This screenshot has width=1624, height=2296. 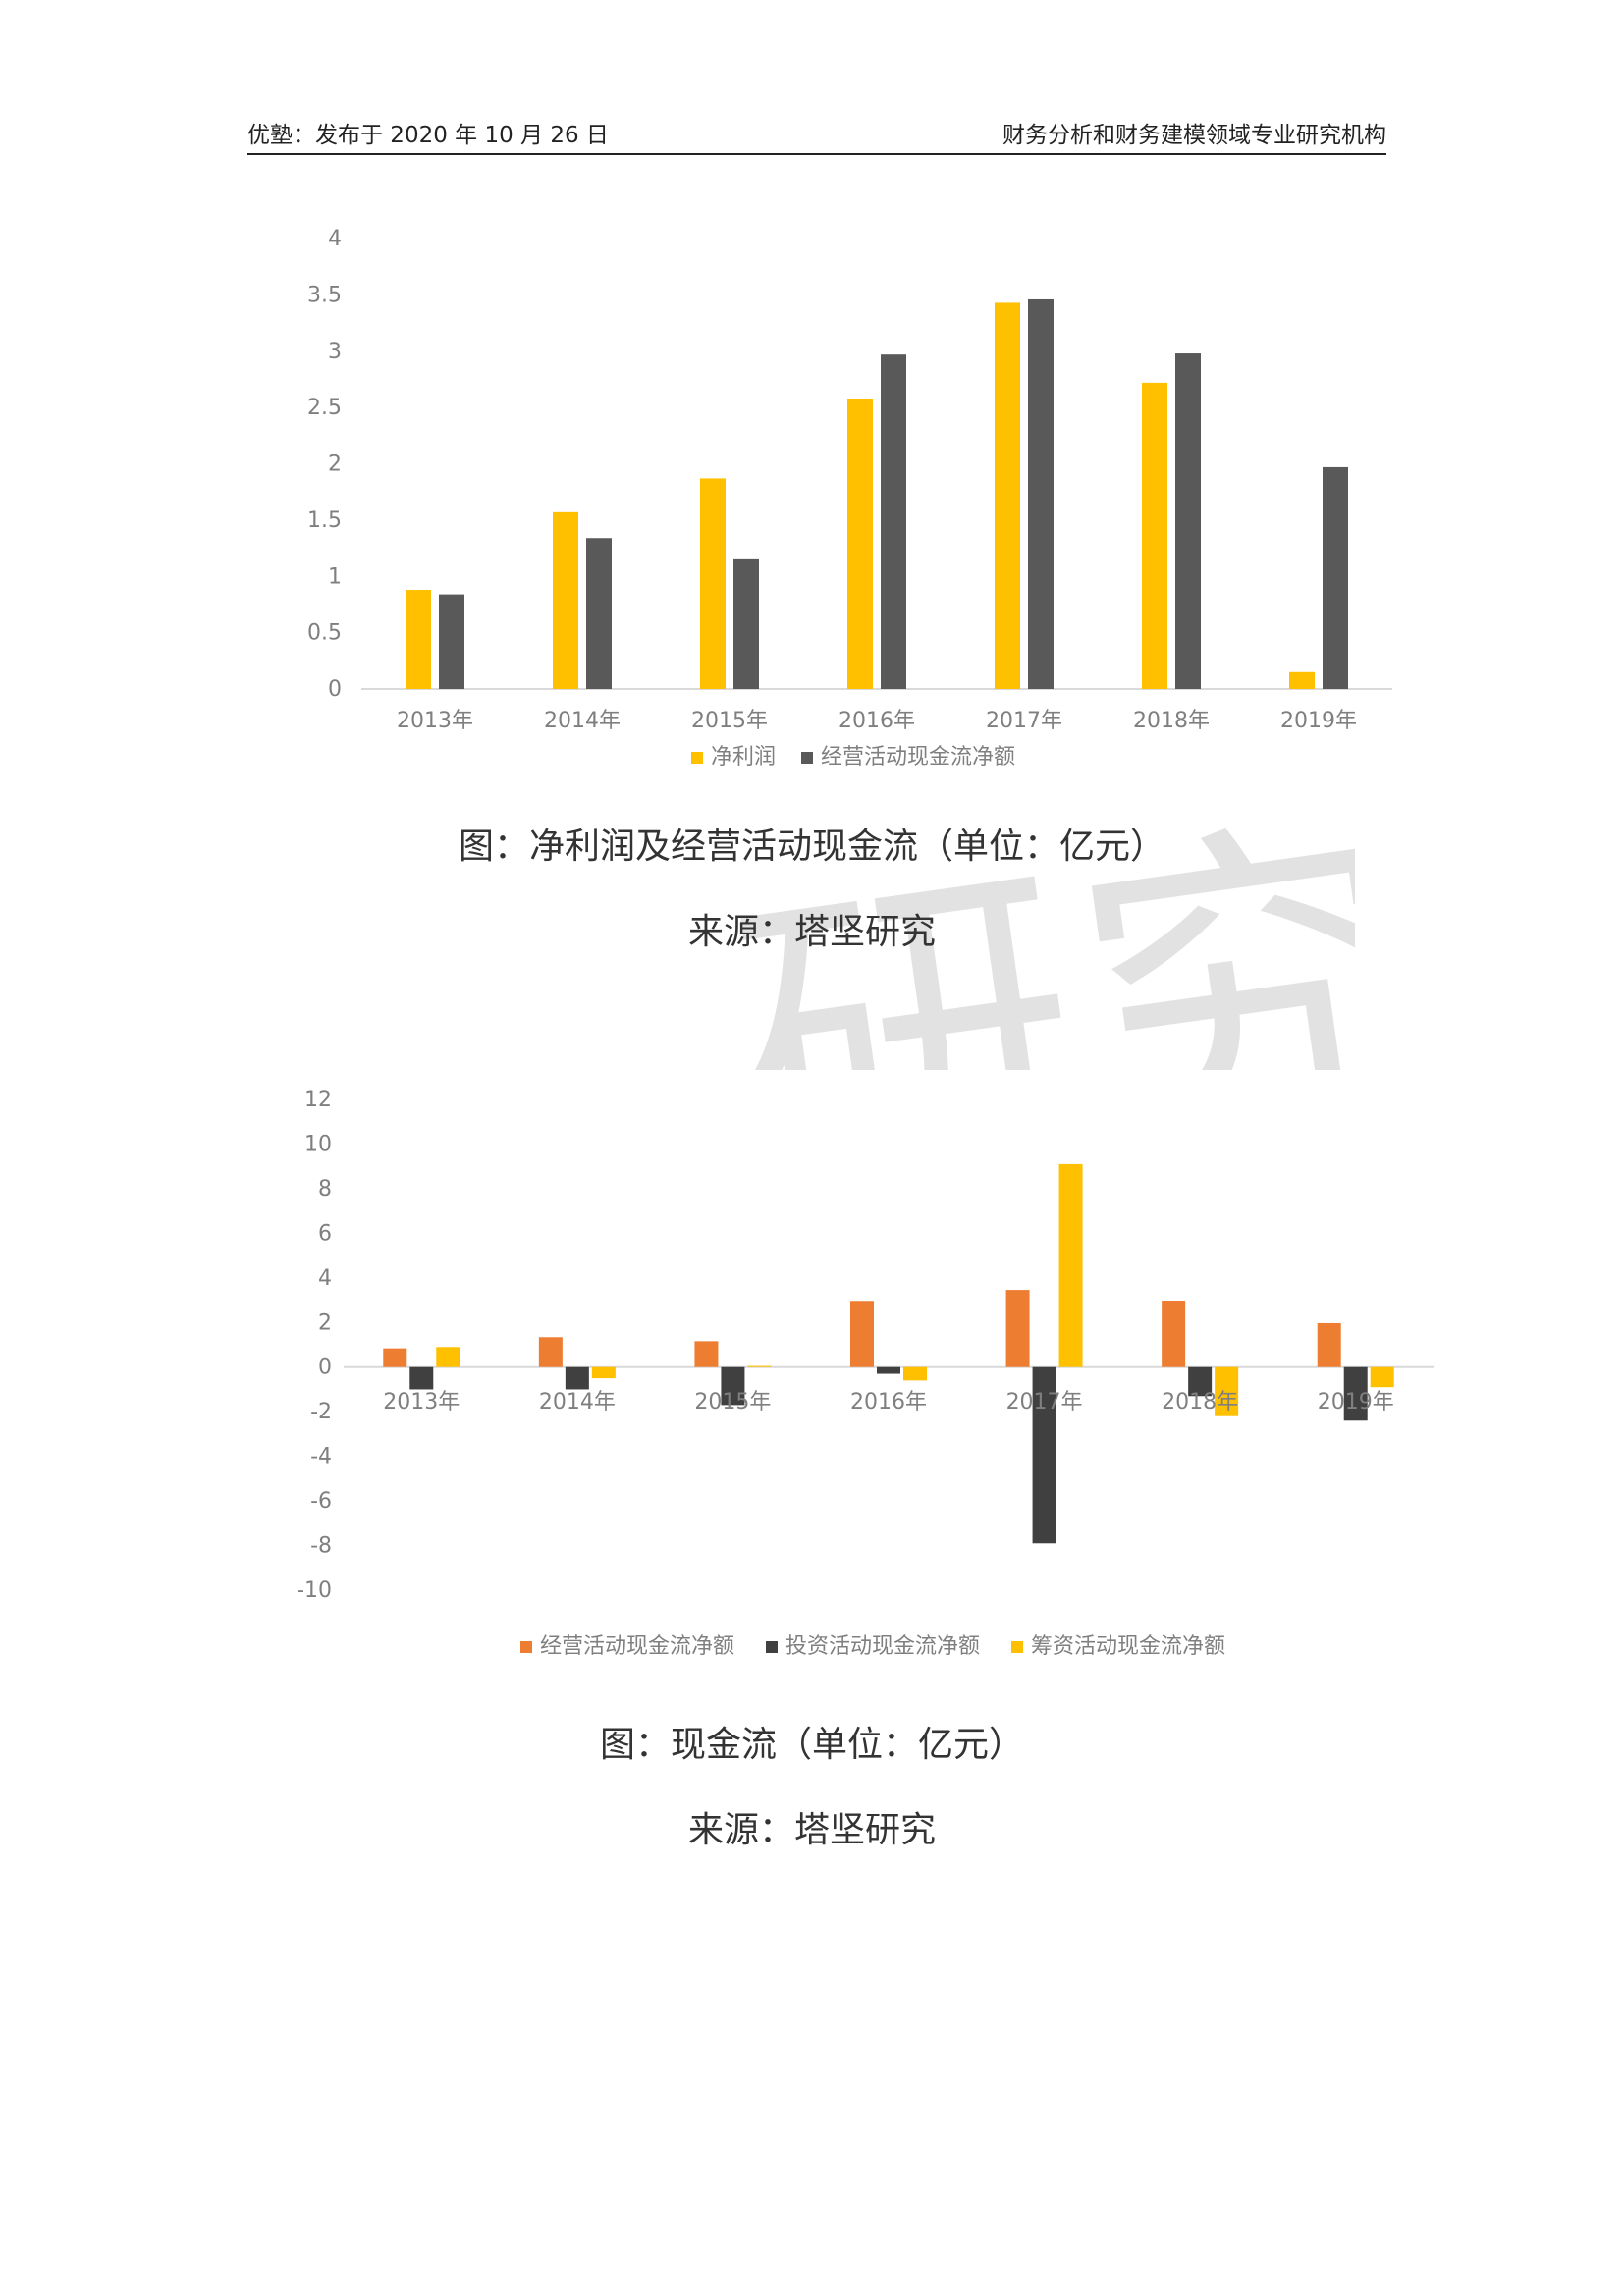 I want to click on bar-2019年-筹资活动现金流净额, so click(x=1382, y=1377).